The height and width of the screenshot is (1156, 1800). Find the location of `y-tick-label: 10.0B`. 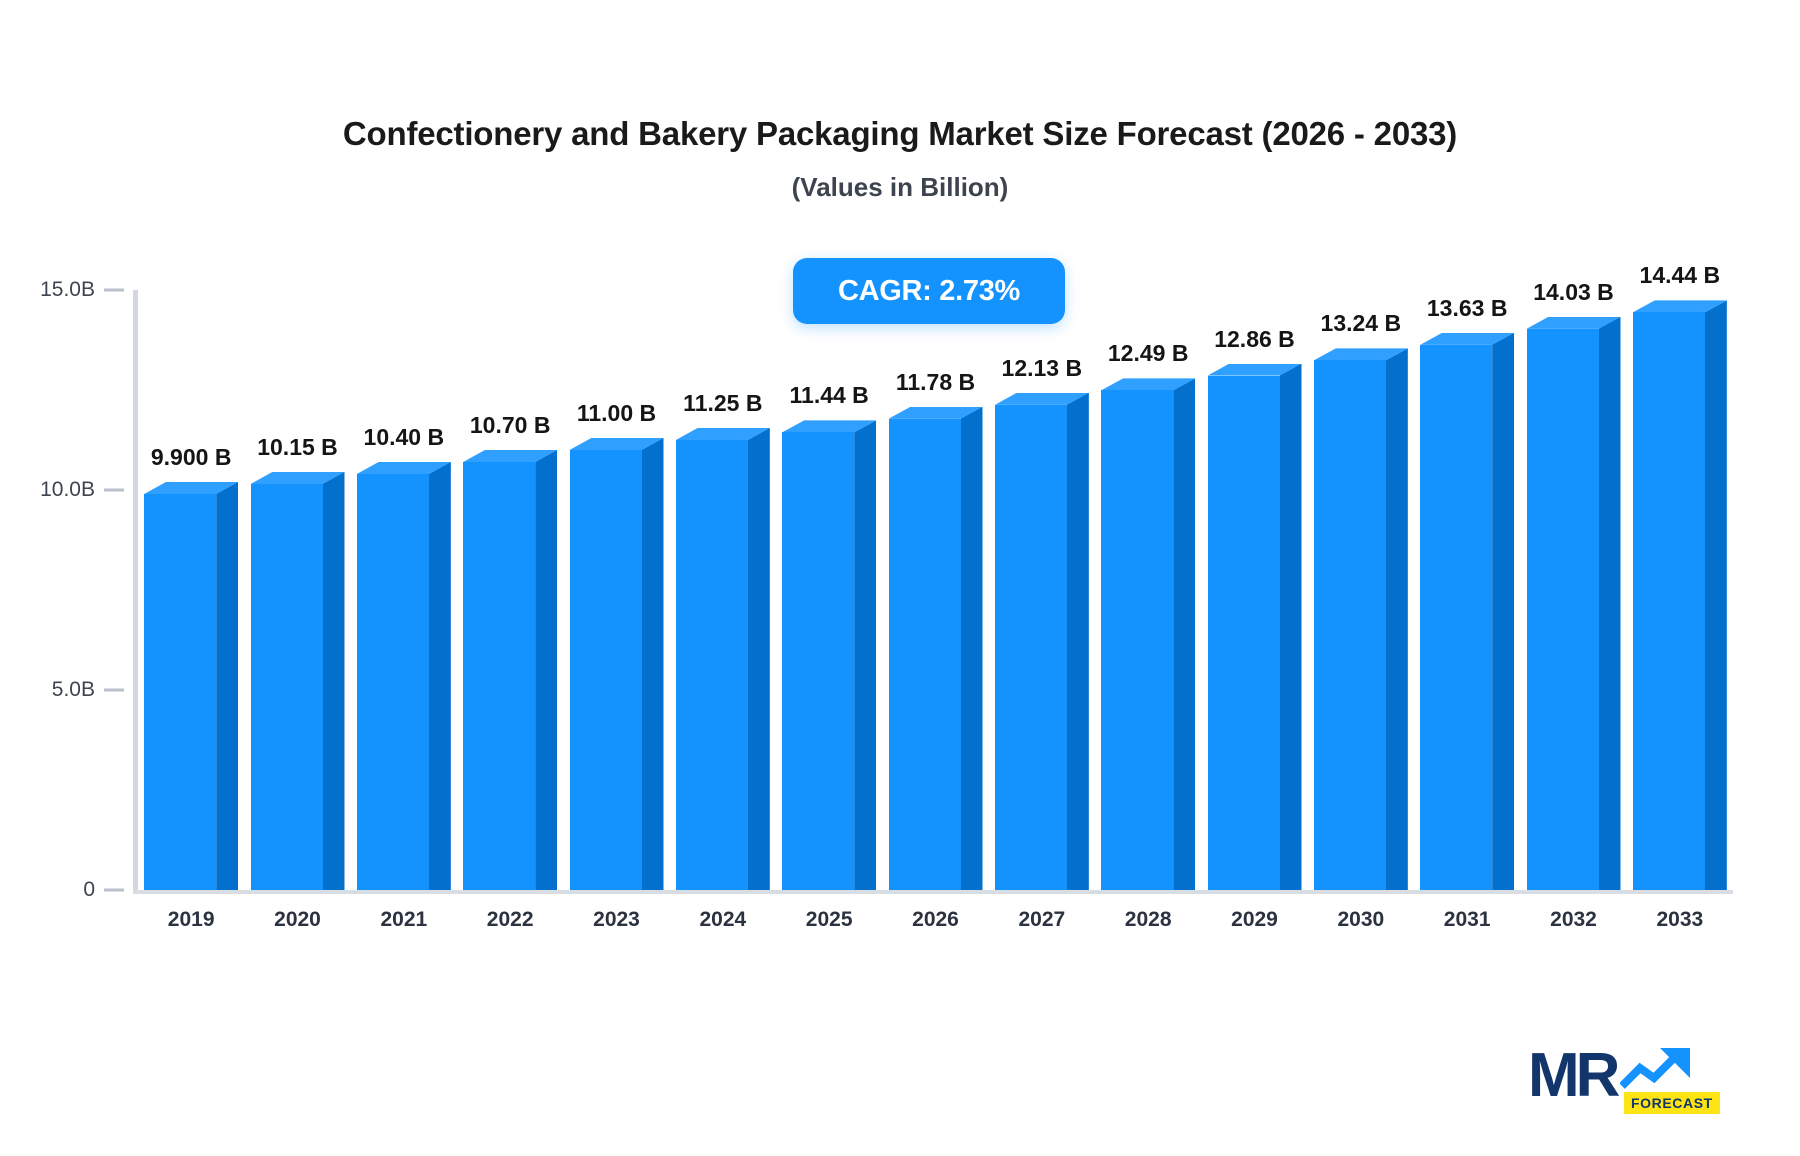

y-tick-label: 10.0B is located at coordinates (67, 489).